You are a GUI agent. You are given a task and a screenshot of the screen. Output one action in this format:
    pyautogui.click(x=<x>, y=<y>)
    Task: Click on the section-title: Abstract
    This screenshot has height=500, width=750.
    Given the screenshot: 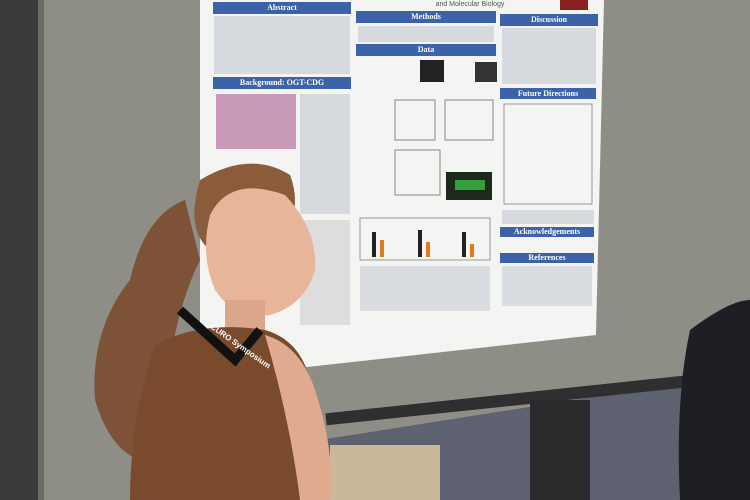 What is the action you would take?
    pyautogui.click(x=282, y=7)
    